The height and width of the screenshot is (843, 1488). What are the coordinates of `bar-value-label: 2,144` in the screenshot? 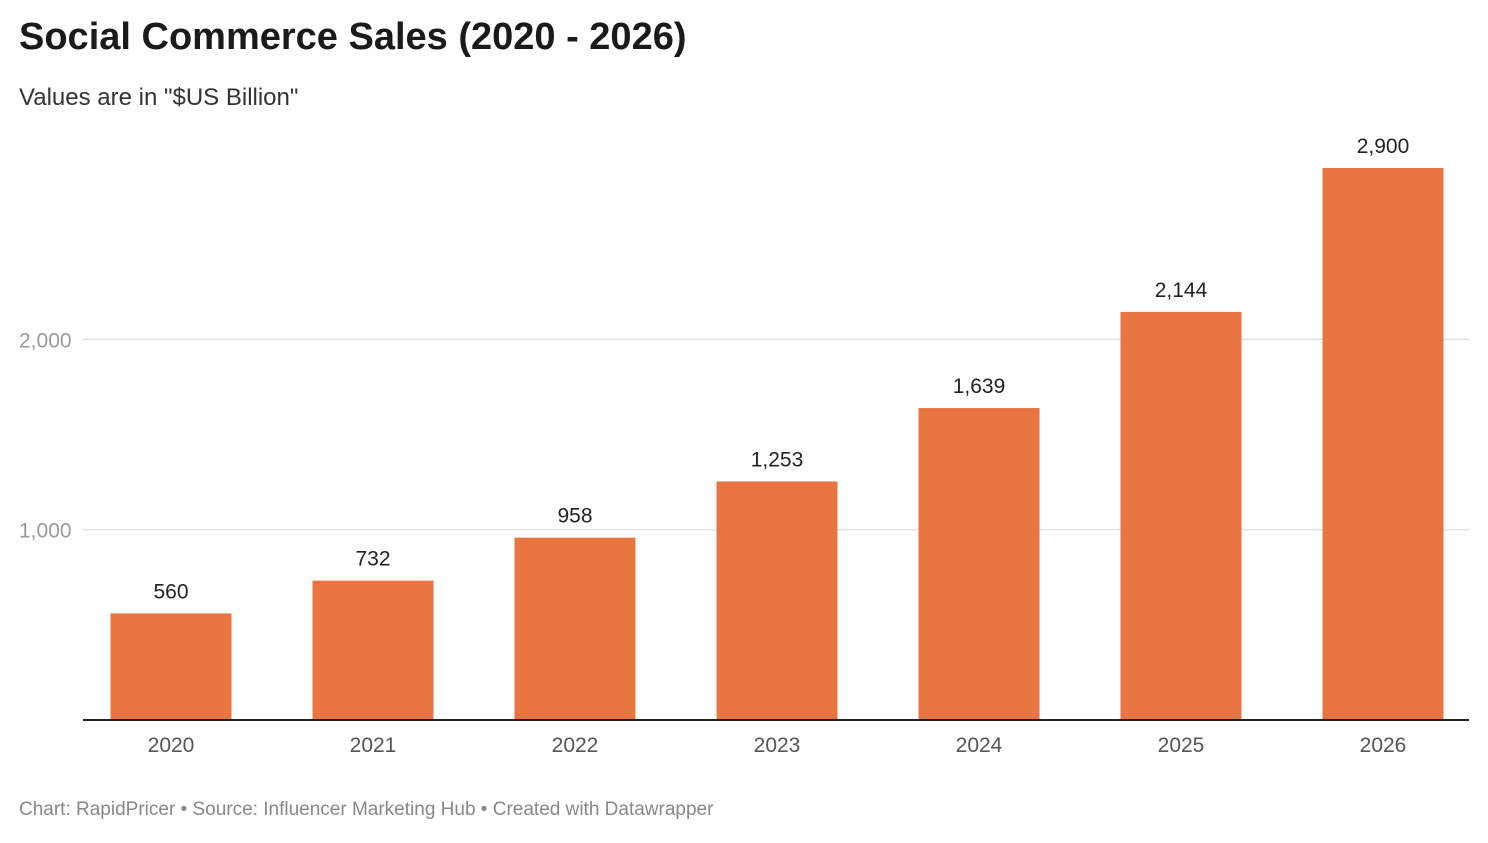 It's located at (1181, 290).